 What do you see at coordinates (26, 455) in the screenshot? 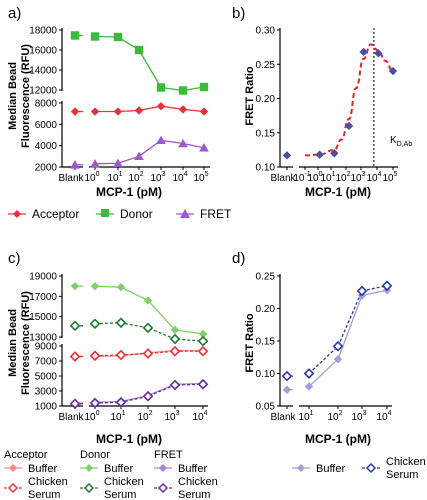
I see `svg-text: Acceptor` at bounding box center [26, 455].